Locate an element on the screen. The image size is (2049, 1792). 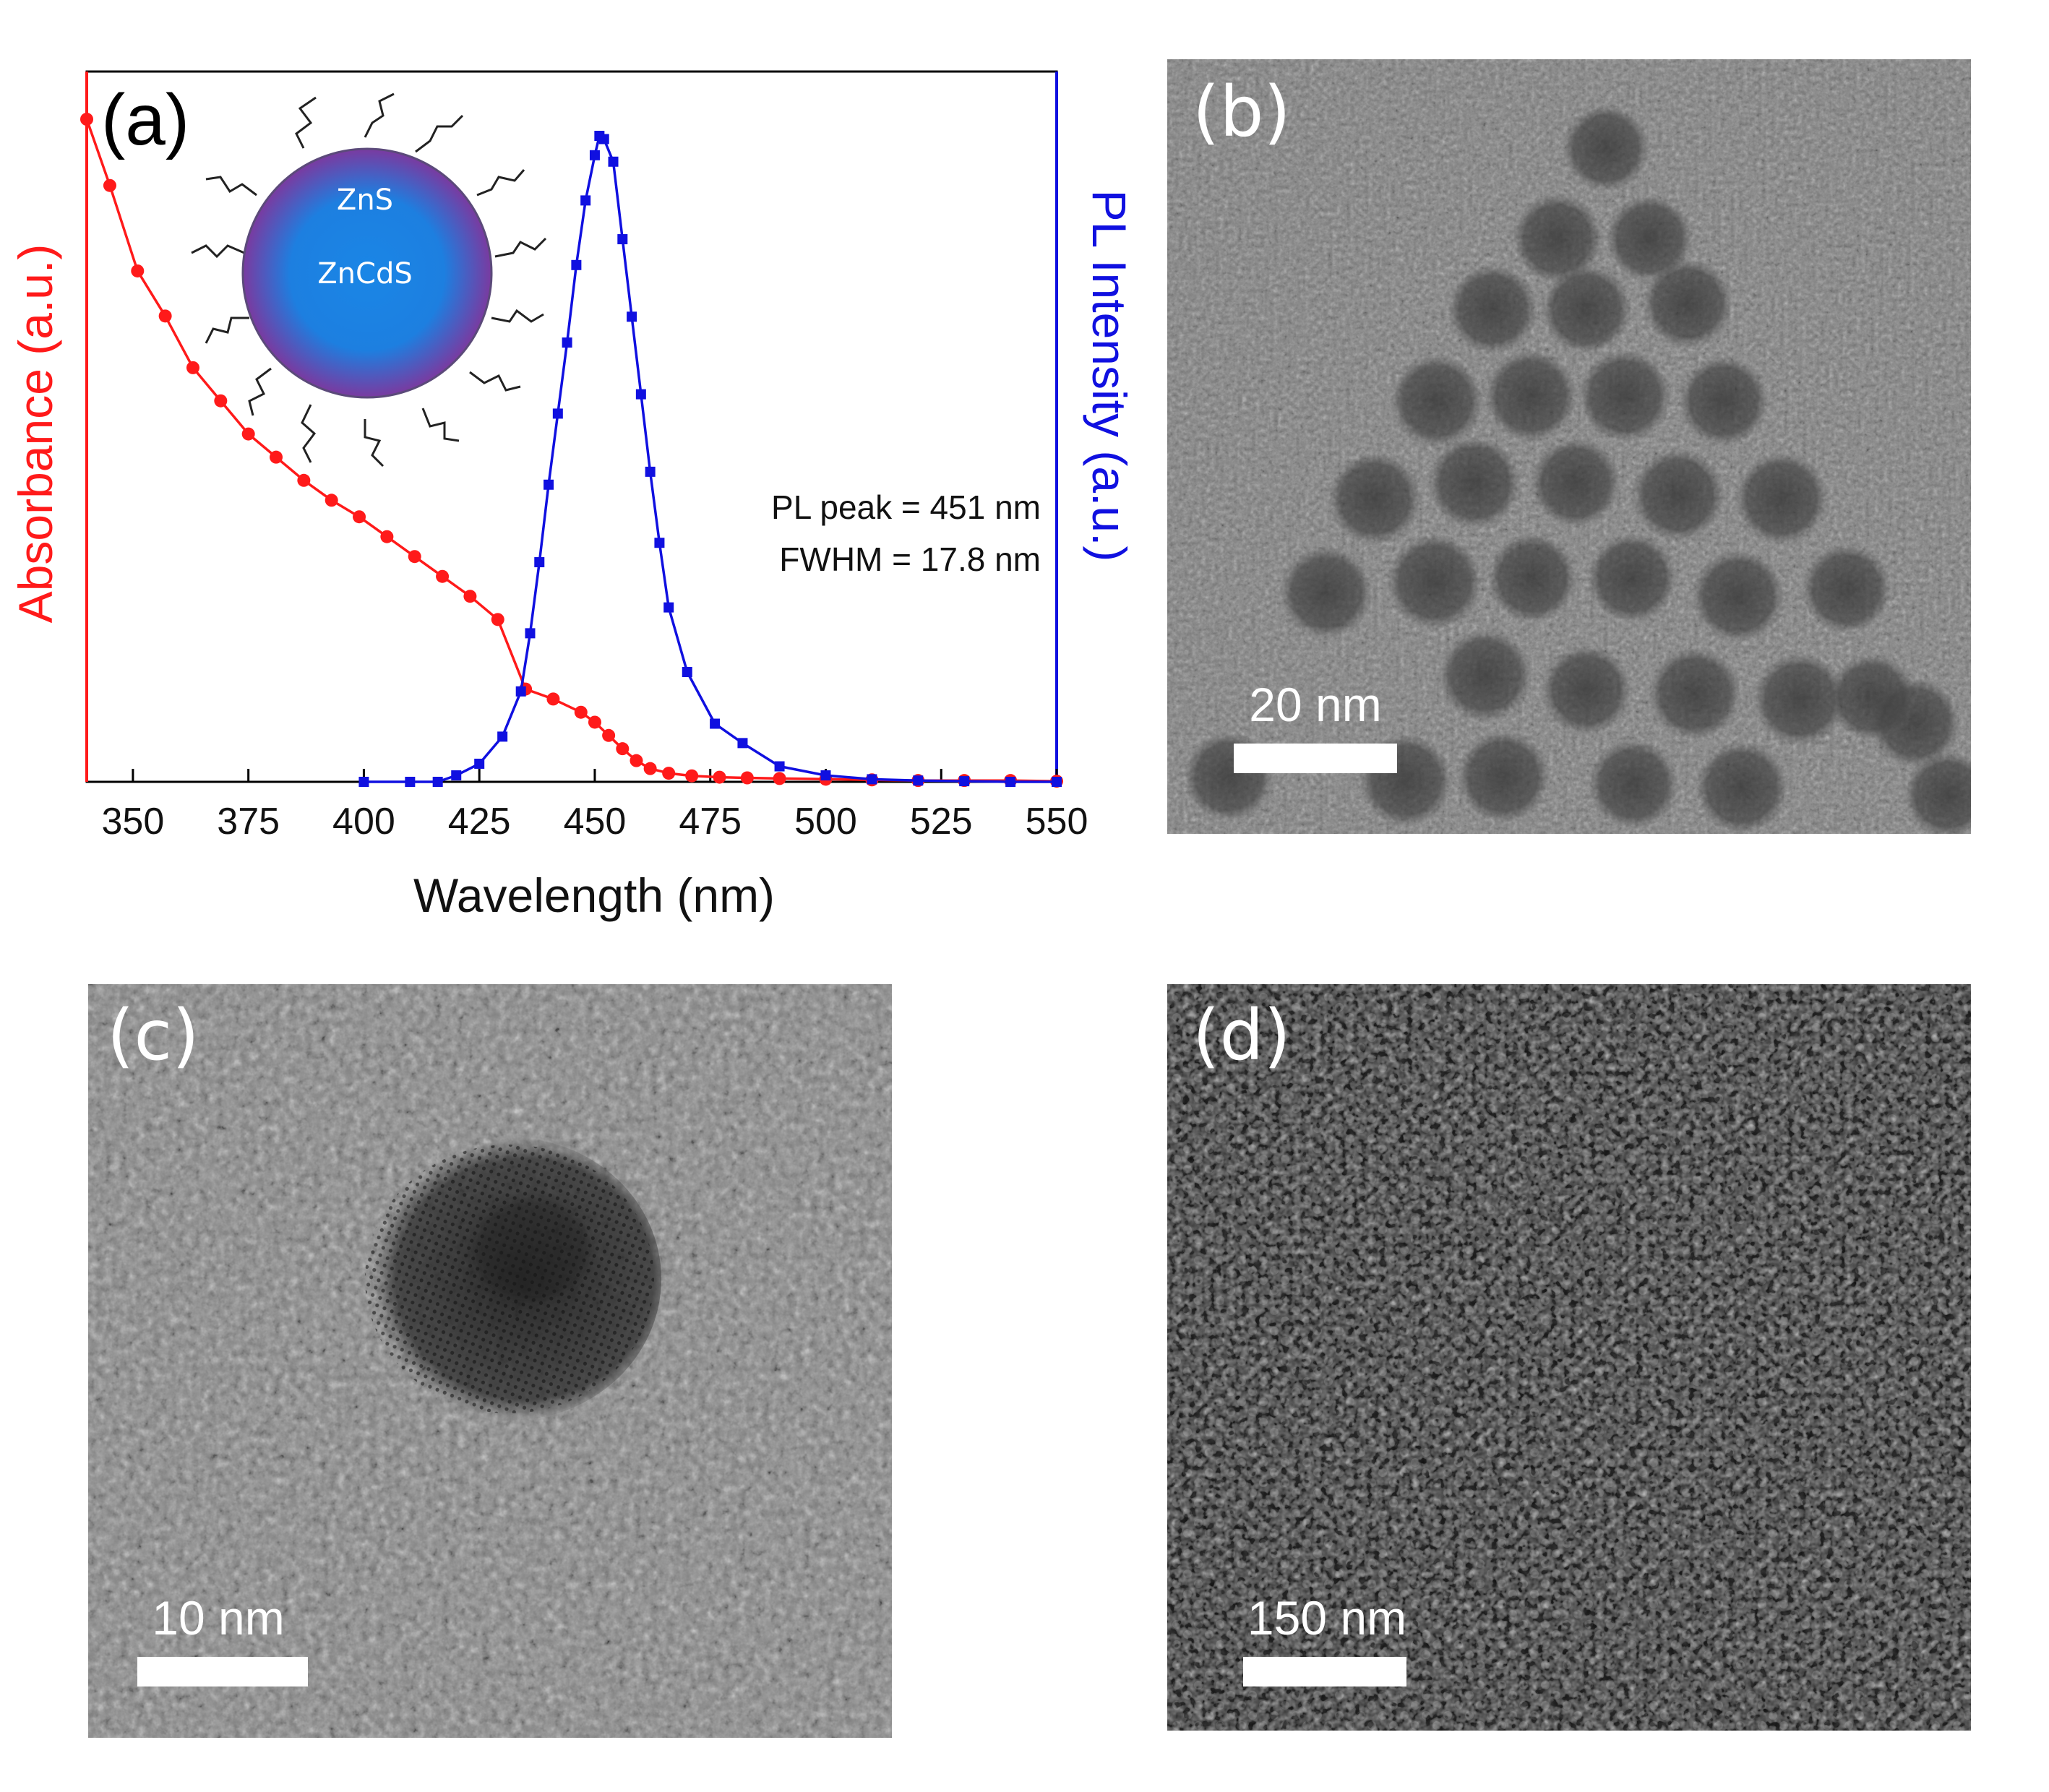
scale-bar-label-b: 20 nm is located at coordinates (1315, 704).